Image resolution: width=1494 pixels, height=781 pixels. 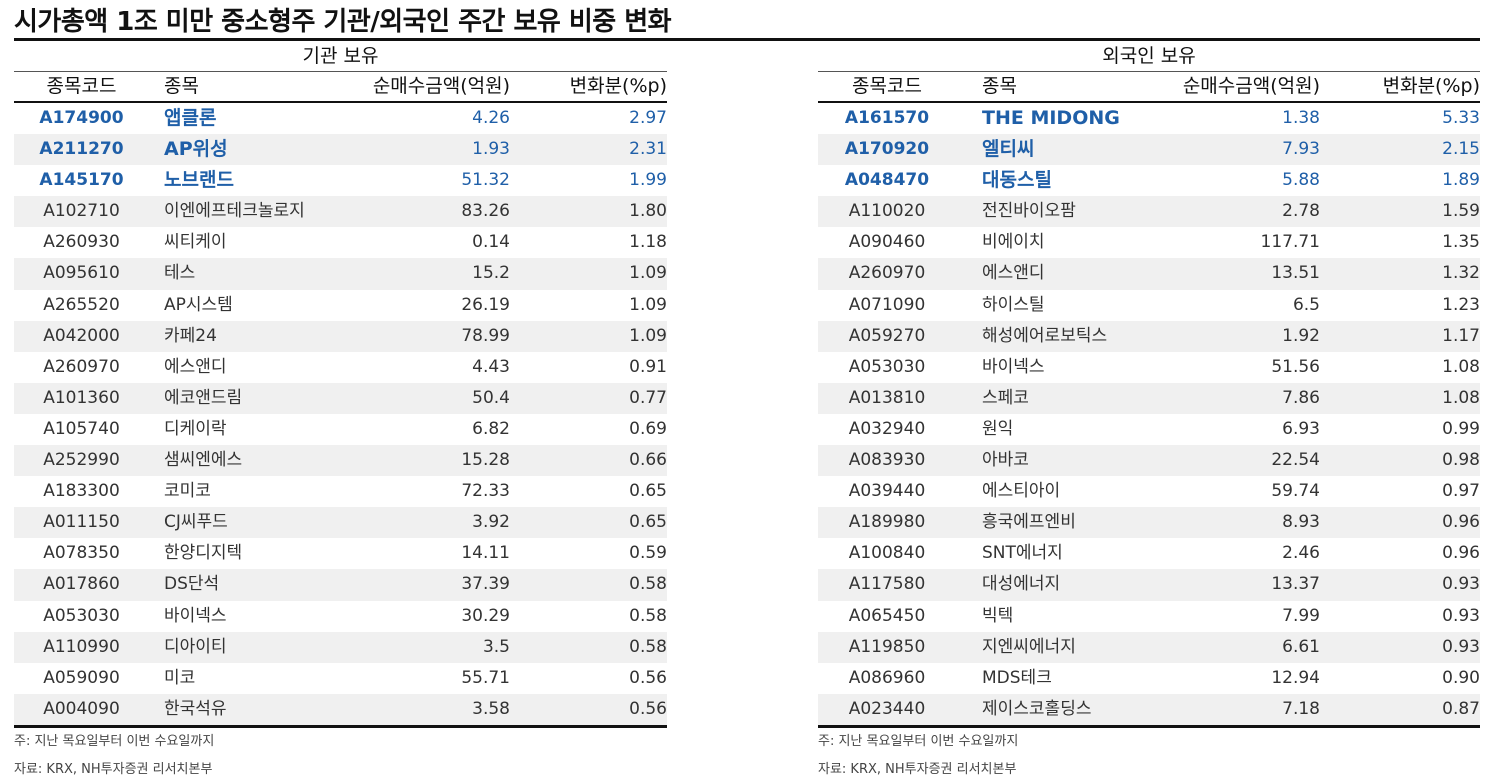 What do you see at coordinates (81, 86) in the screenshot?
I see `header-code: 종목코드` at bounding box center [81, 86].